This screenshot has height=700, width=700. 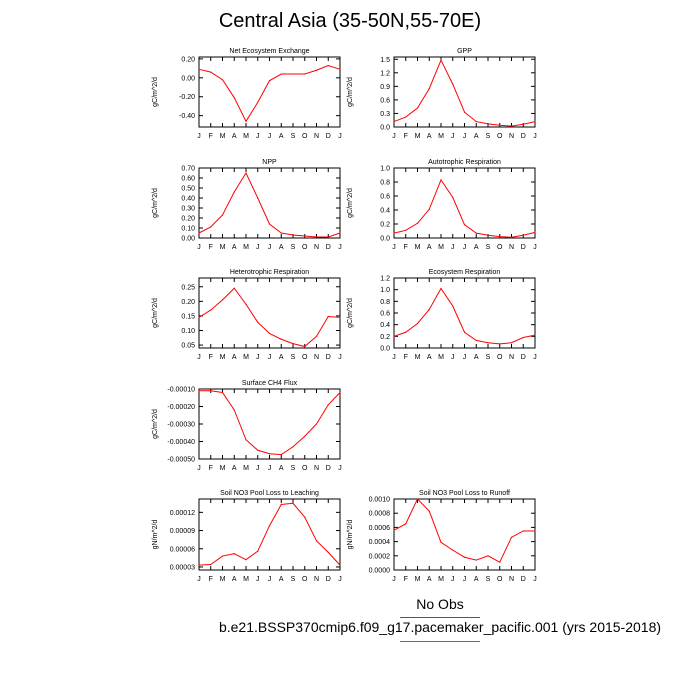 What do you see at coordinates (305, 579) in the screenshot?
I see `x-tick-label: O` at bounding box center [305, 579].